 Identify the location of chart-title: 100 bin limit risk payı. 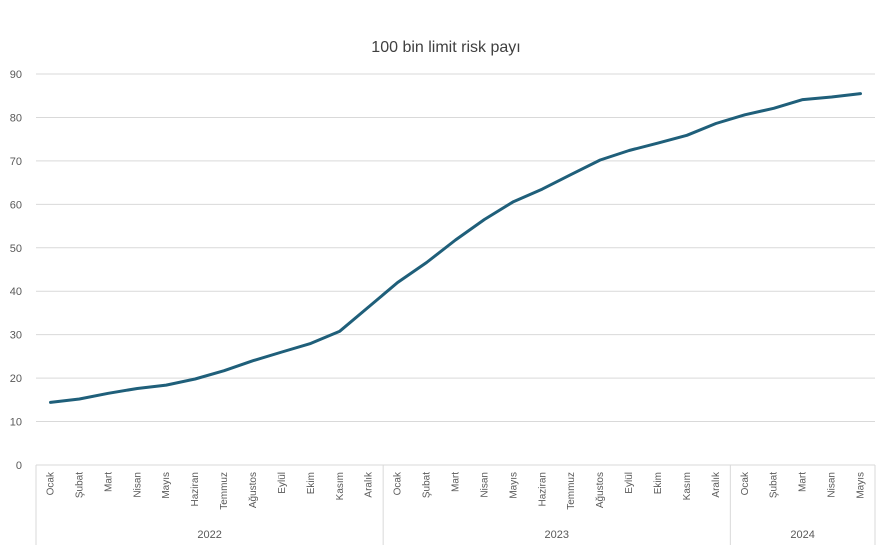
(445, 47).